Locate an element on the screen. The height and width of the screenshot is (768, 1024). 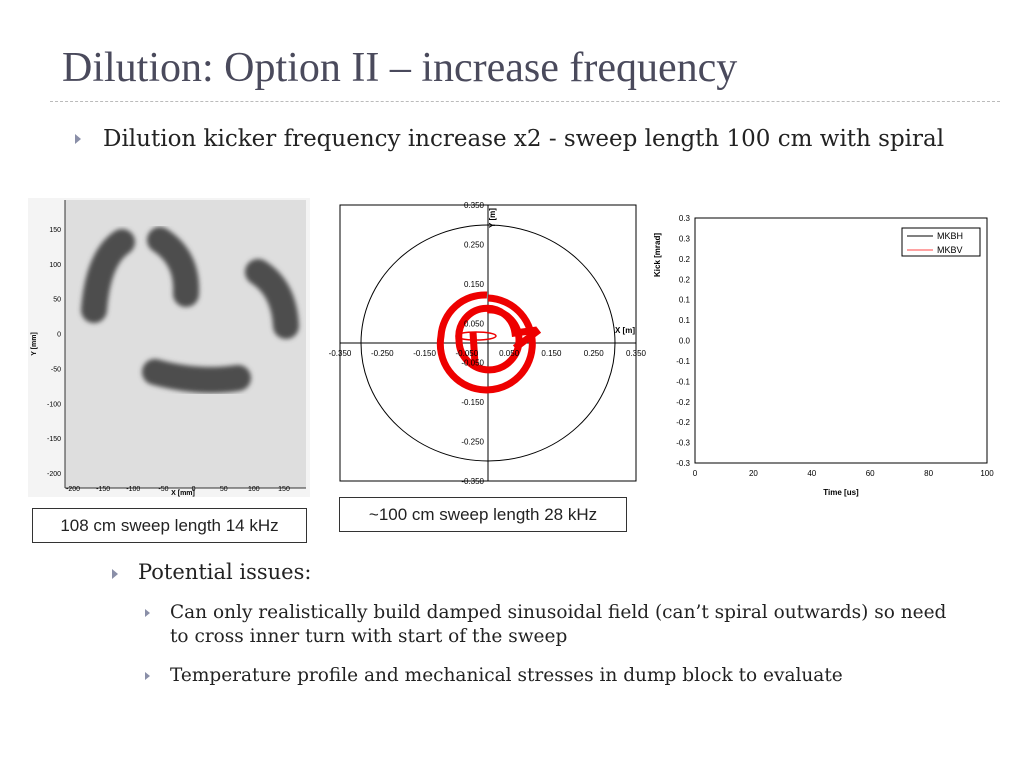
y-tick-label: -100 is located at coordinates (54, 404).